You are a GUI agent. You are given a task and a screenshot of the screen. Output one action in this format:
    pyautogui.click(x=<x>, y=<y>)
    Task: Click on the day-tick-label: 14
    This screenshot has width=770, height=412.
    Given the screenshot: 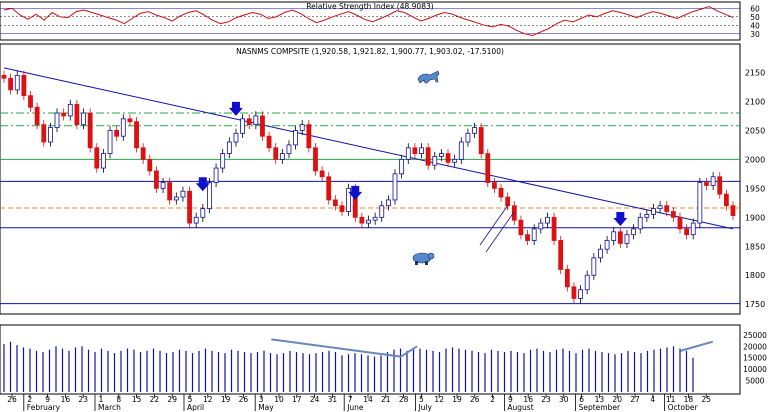 What is the action you would take?
    pyautogui.click(x=368, y=399)
    